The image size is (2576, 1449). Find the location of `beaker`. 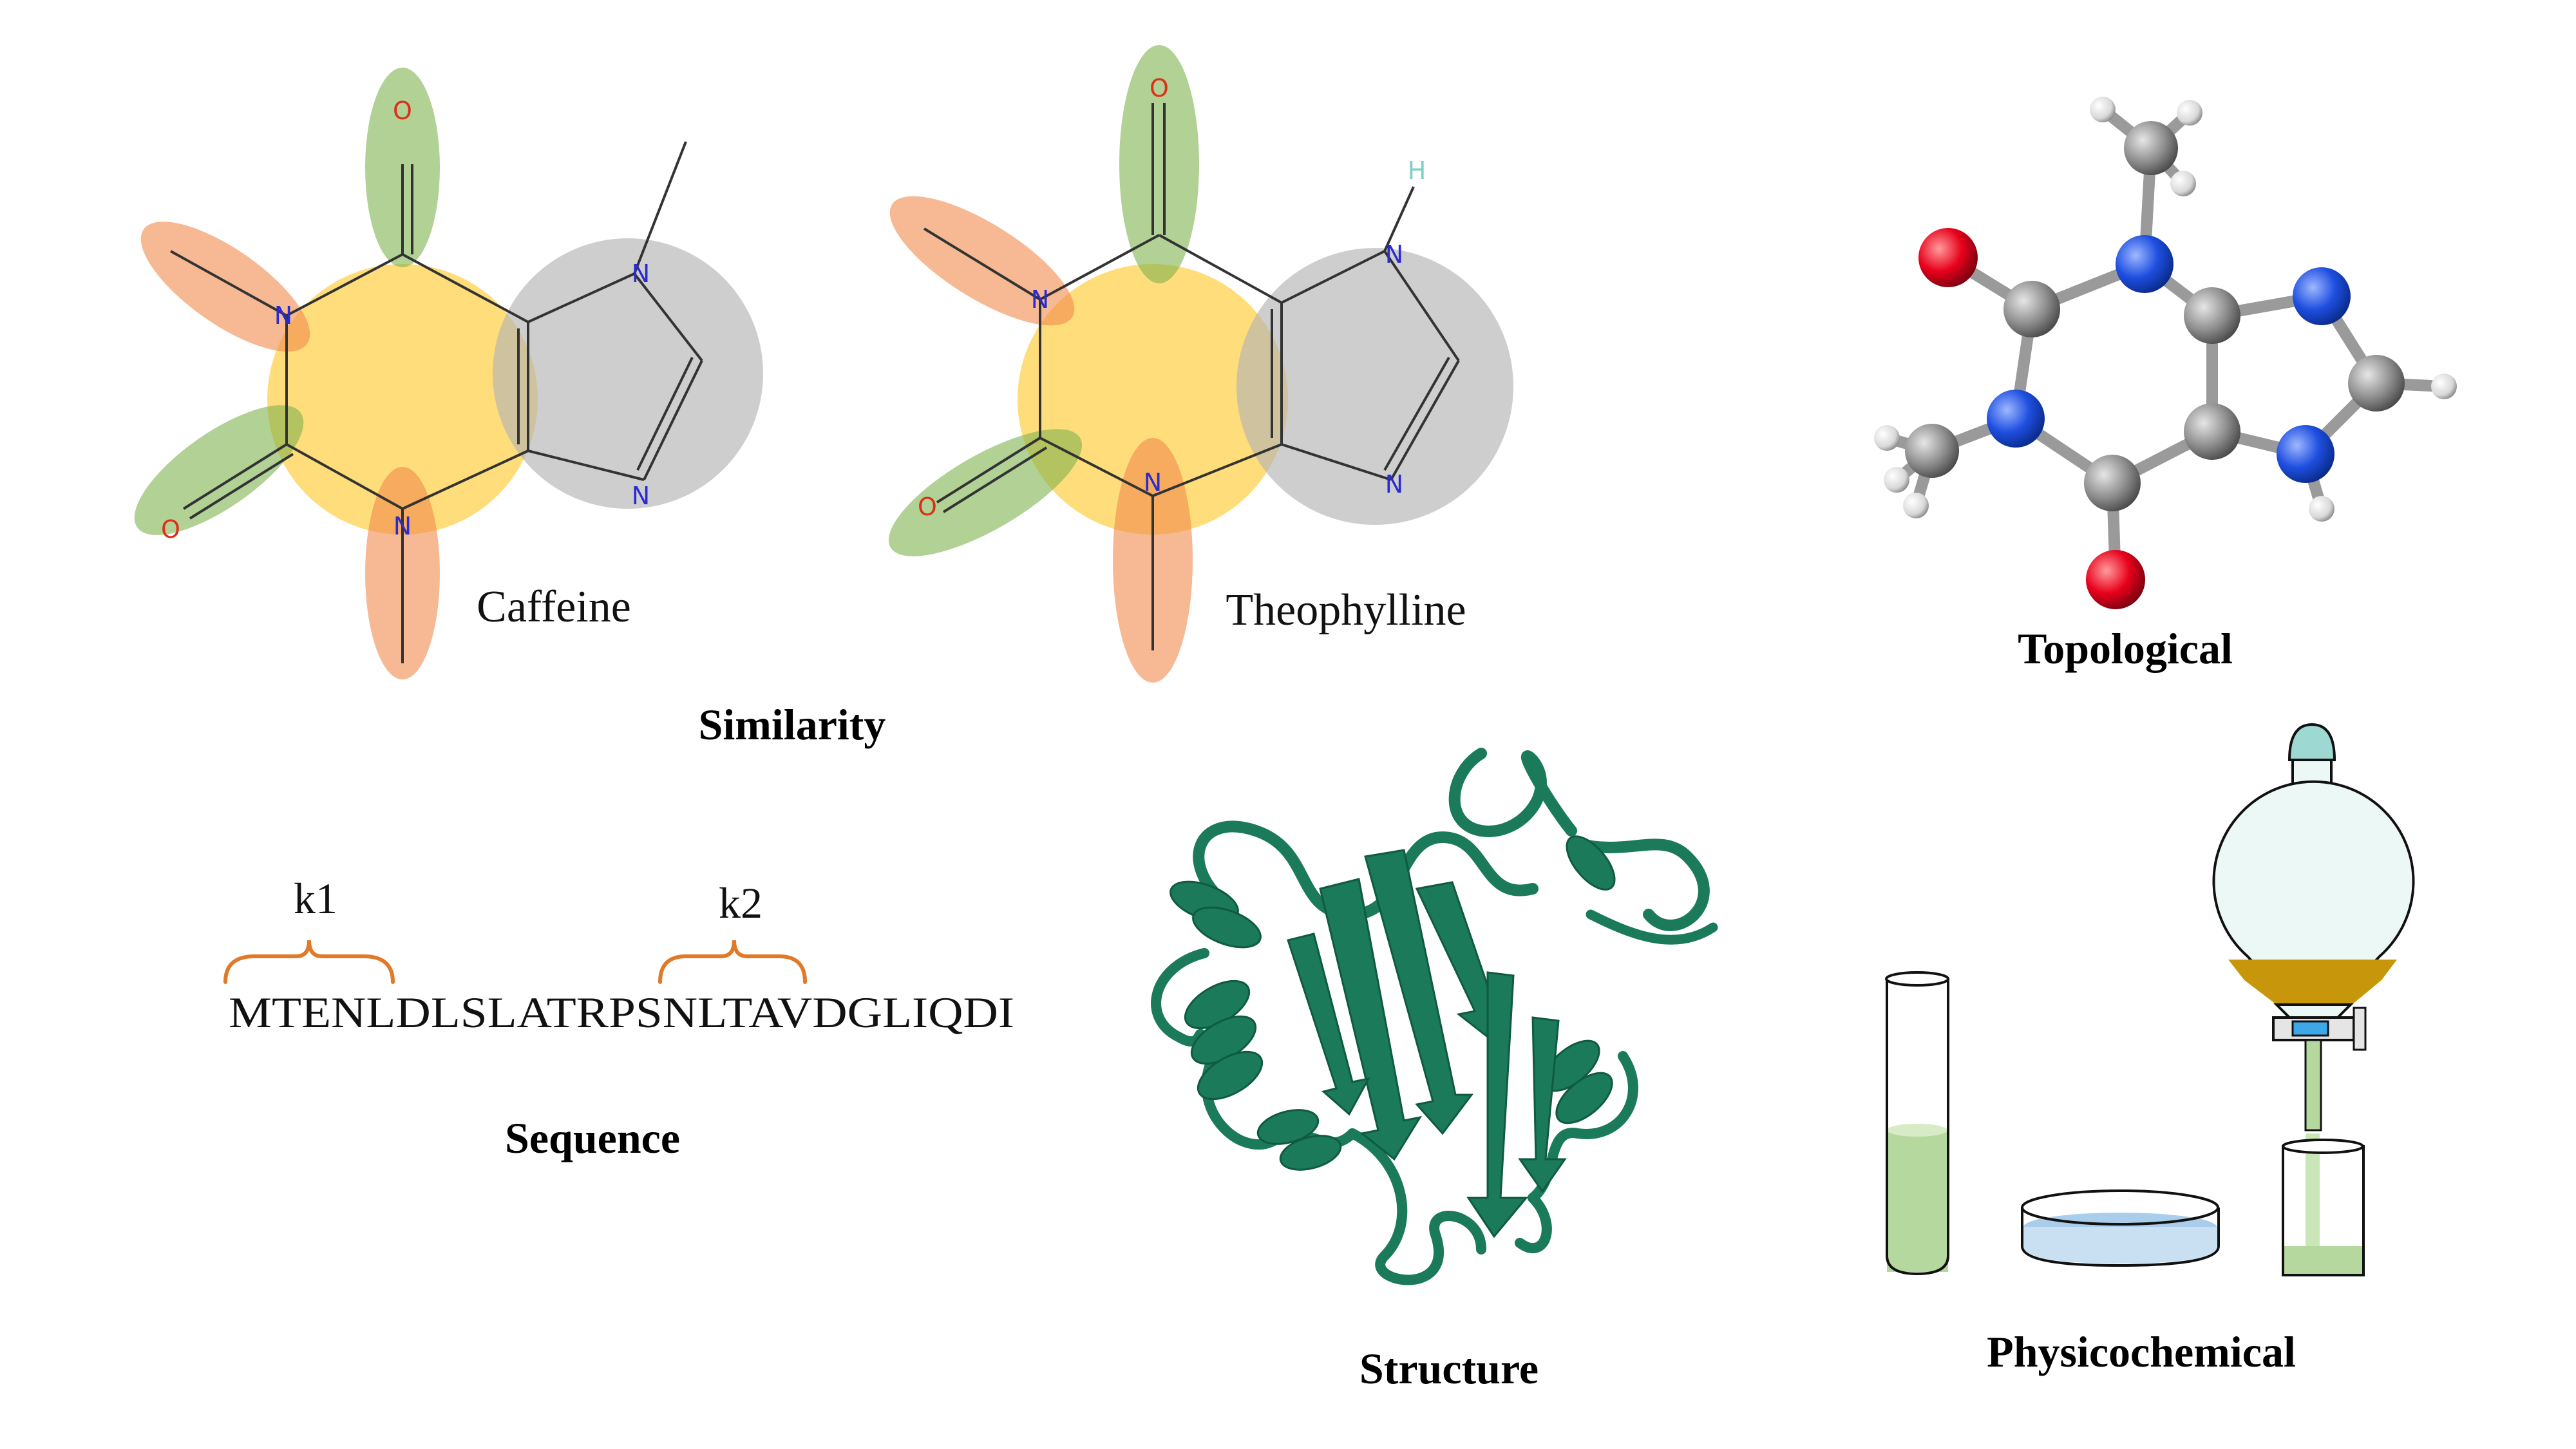

beaker is located at coordinates (2324, 1204).